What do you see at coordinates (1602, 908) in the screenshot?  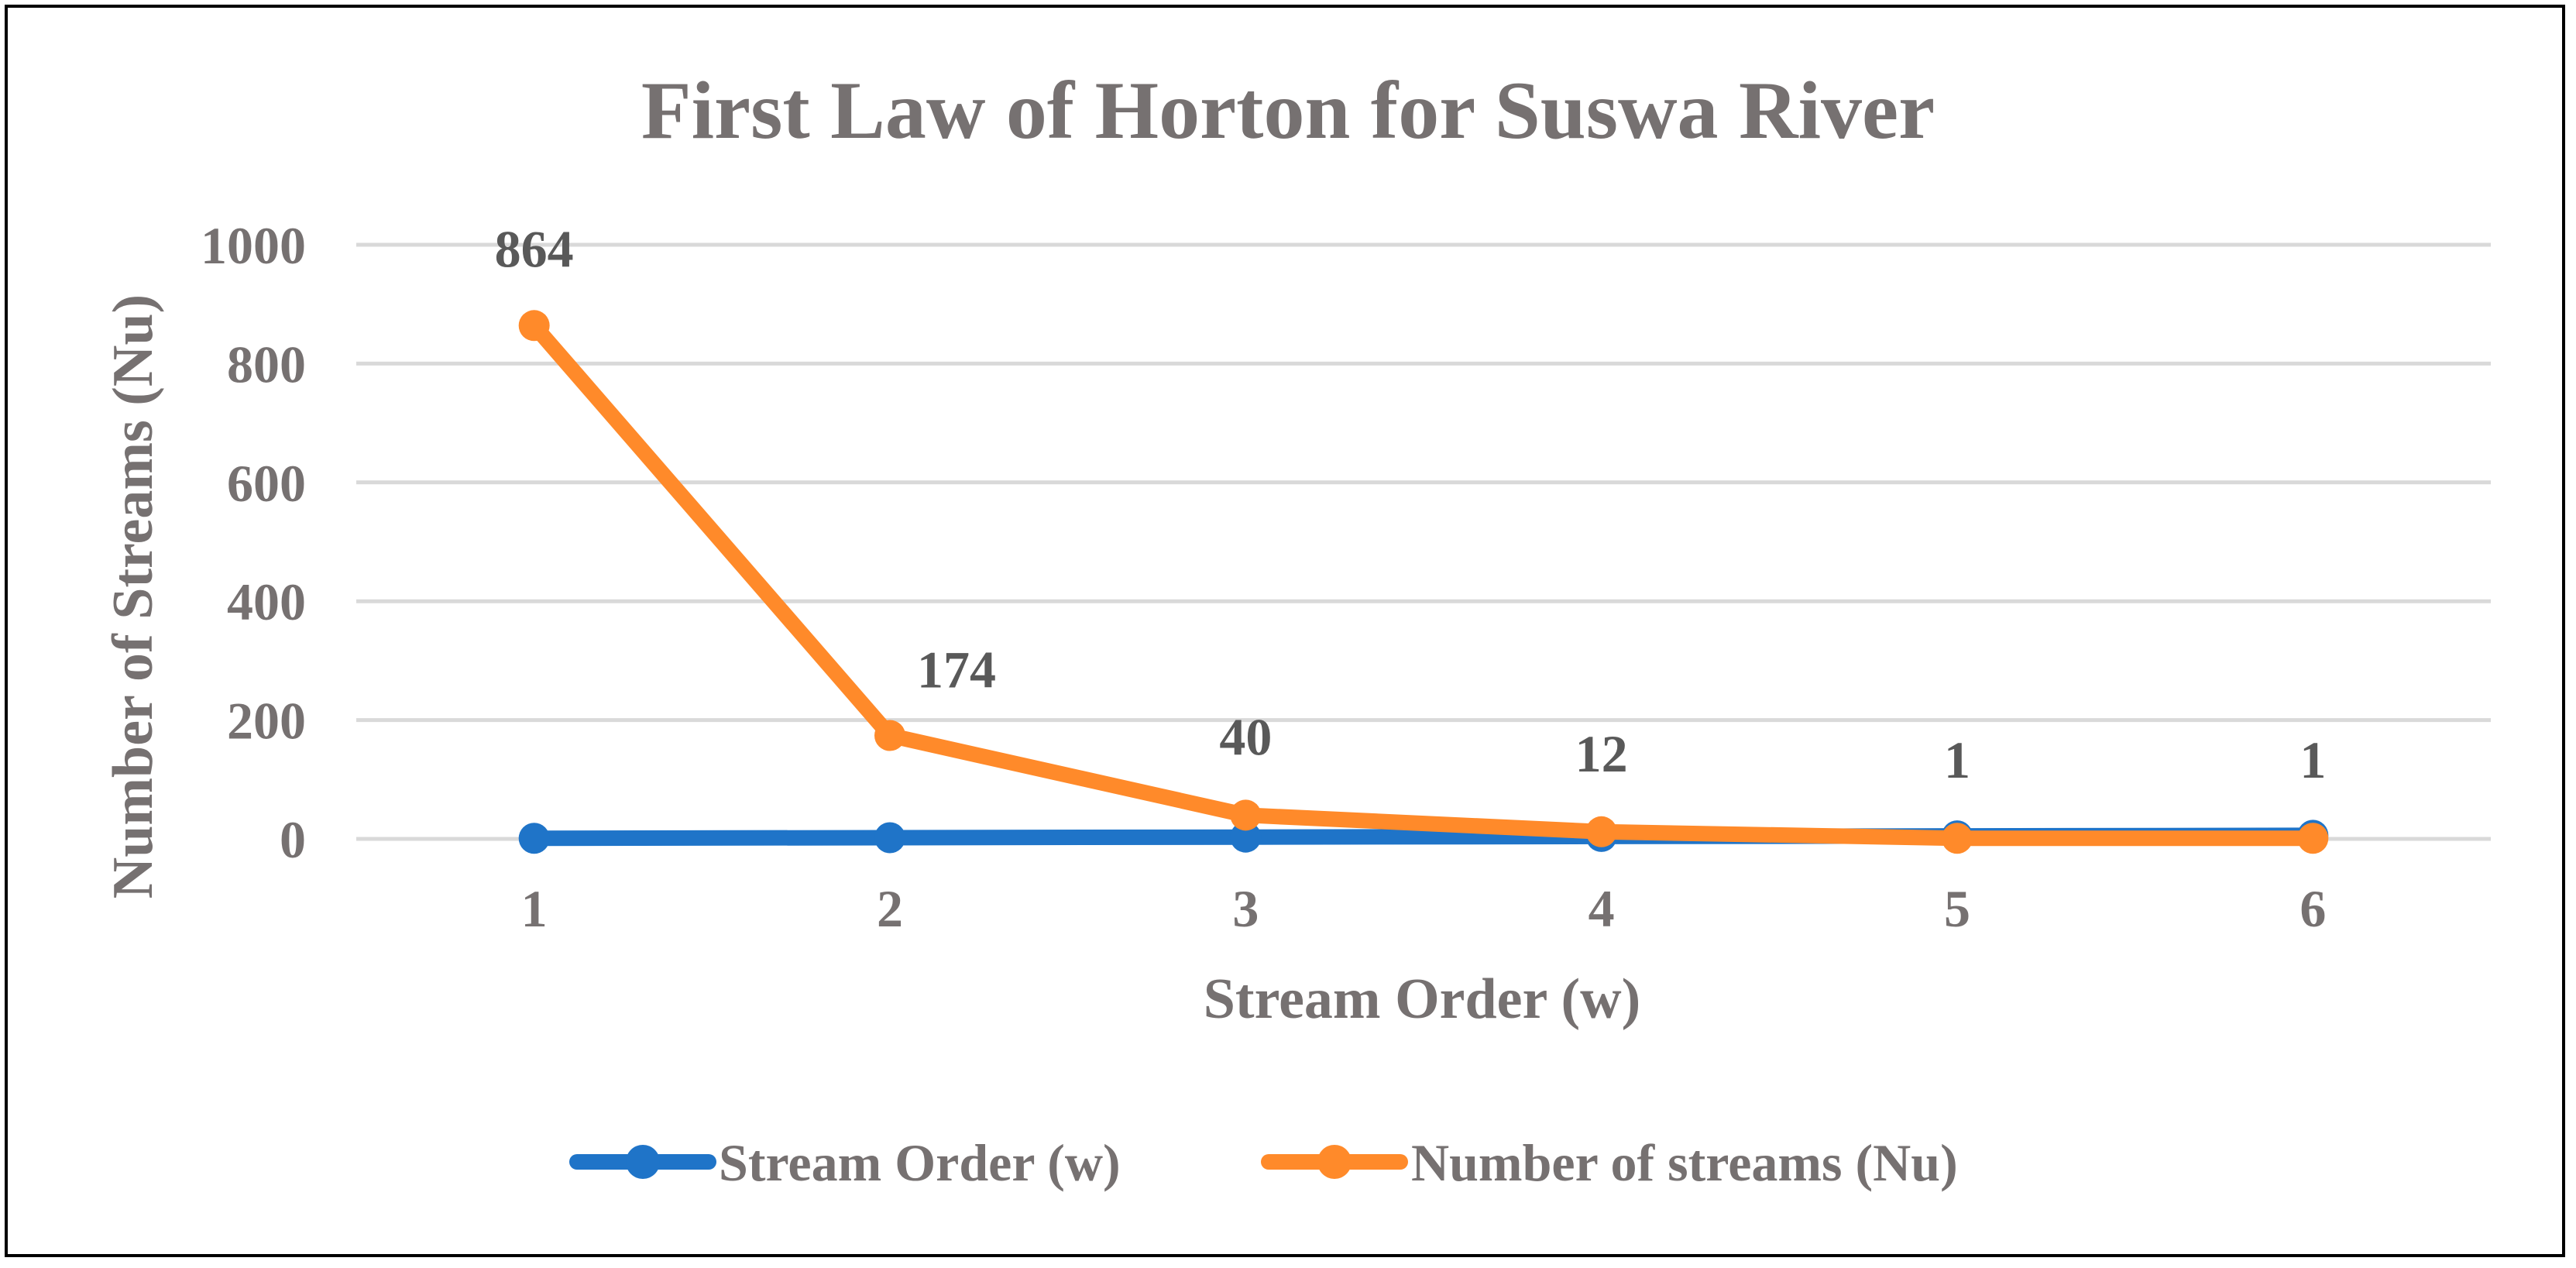 I see `x-tick-label: 4` at bounding box center [1602, 908].